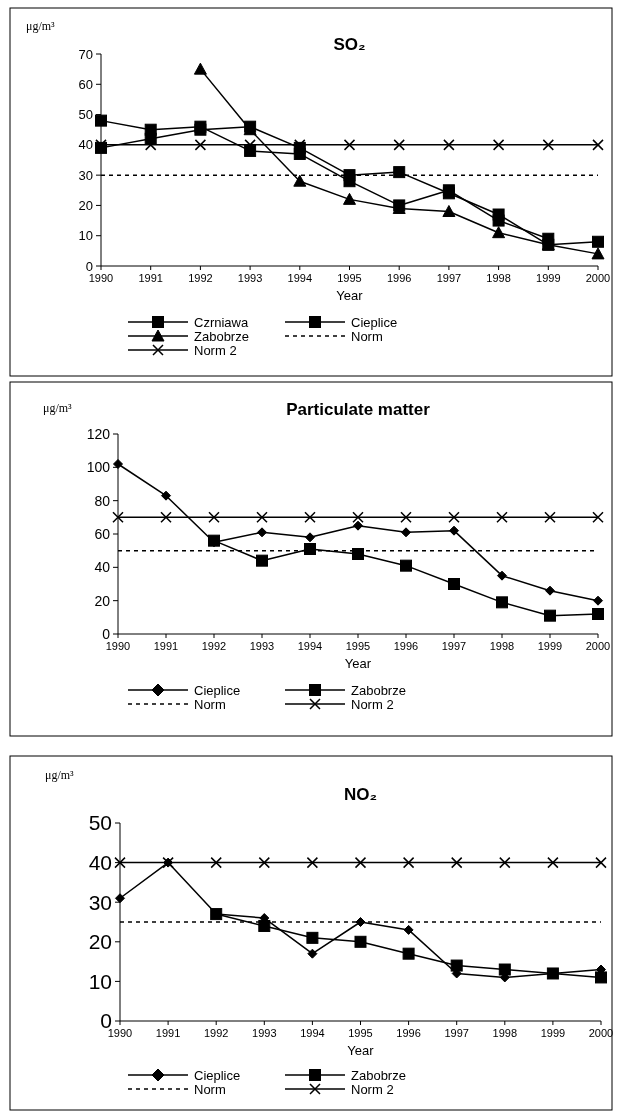 The height and width of the screenshot is (1117, 617). What do you see at coordinates (349, 44) in the screenshot?
I see `chart-title: SO₂` at bounding box center [349, 44].